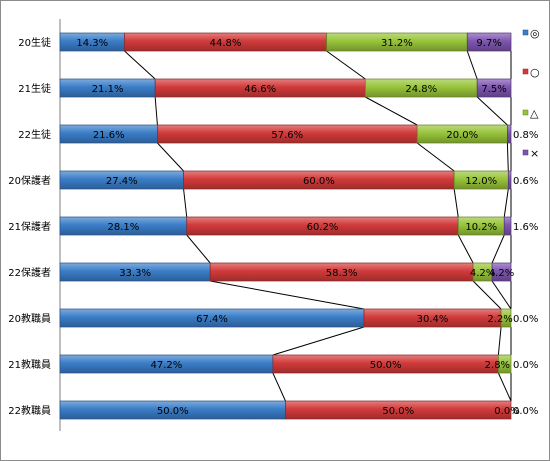 This screenshot has height=461, width=550. What do you see at coordinates (34, 134) in the screenshot?
I see `category-label: 22生徒` at bounding box center [34, 134].